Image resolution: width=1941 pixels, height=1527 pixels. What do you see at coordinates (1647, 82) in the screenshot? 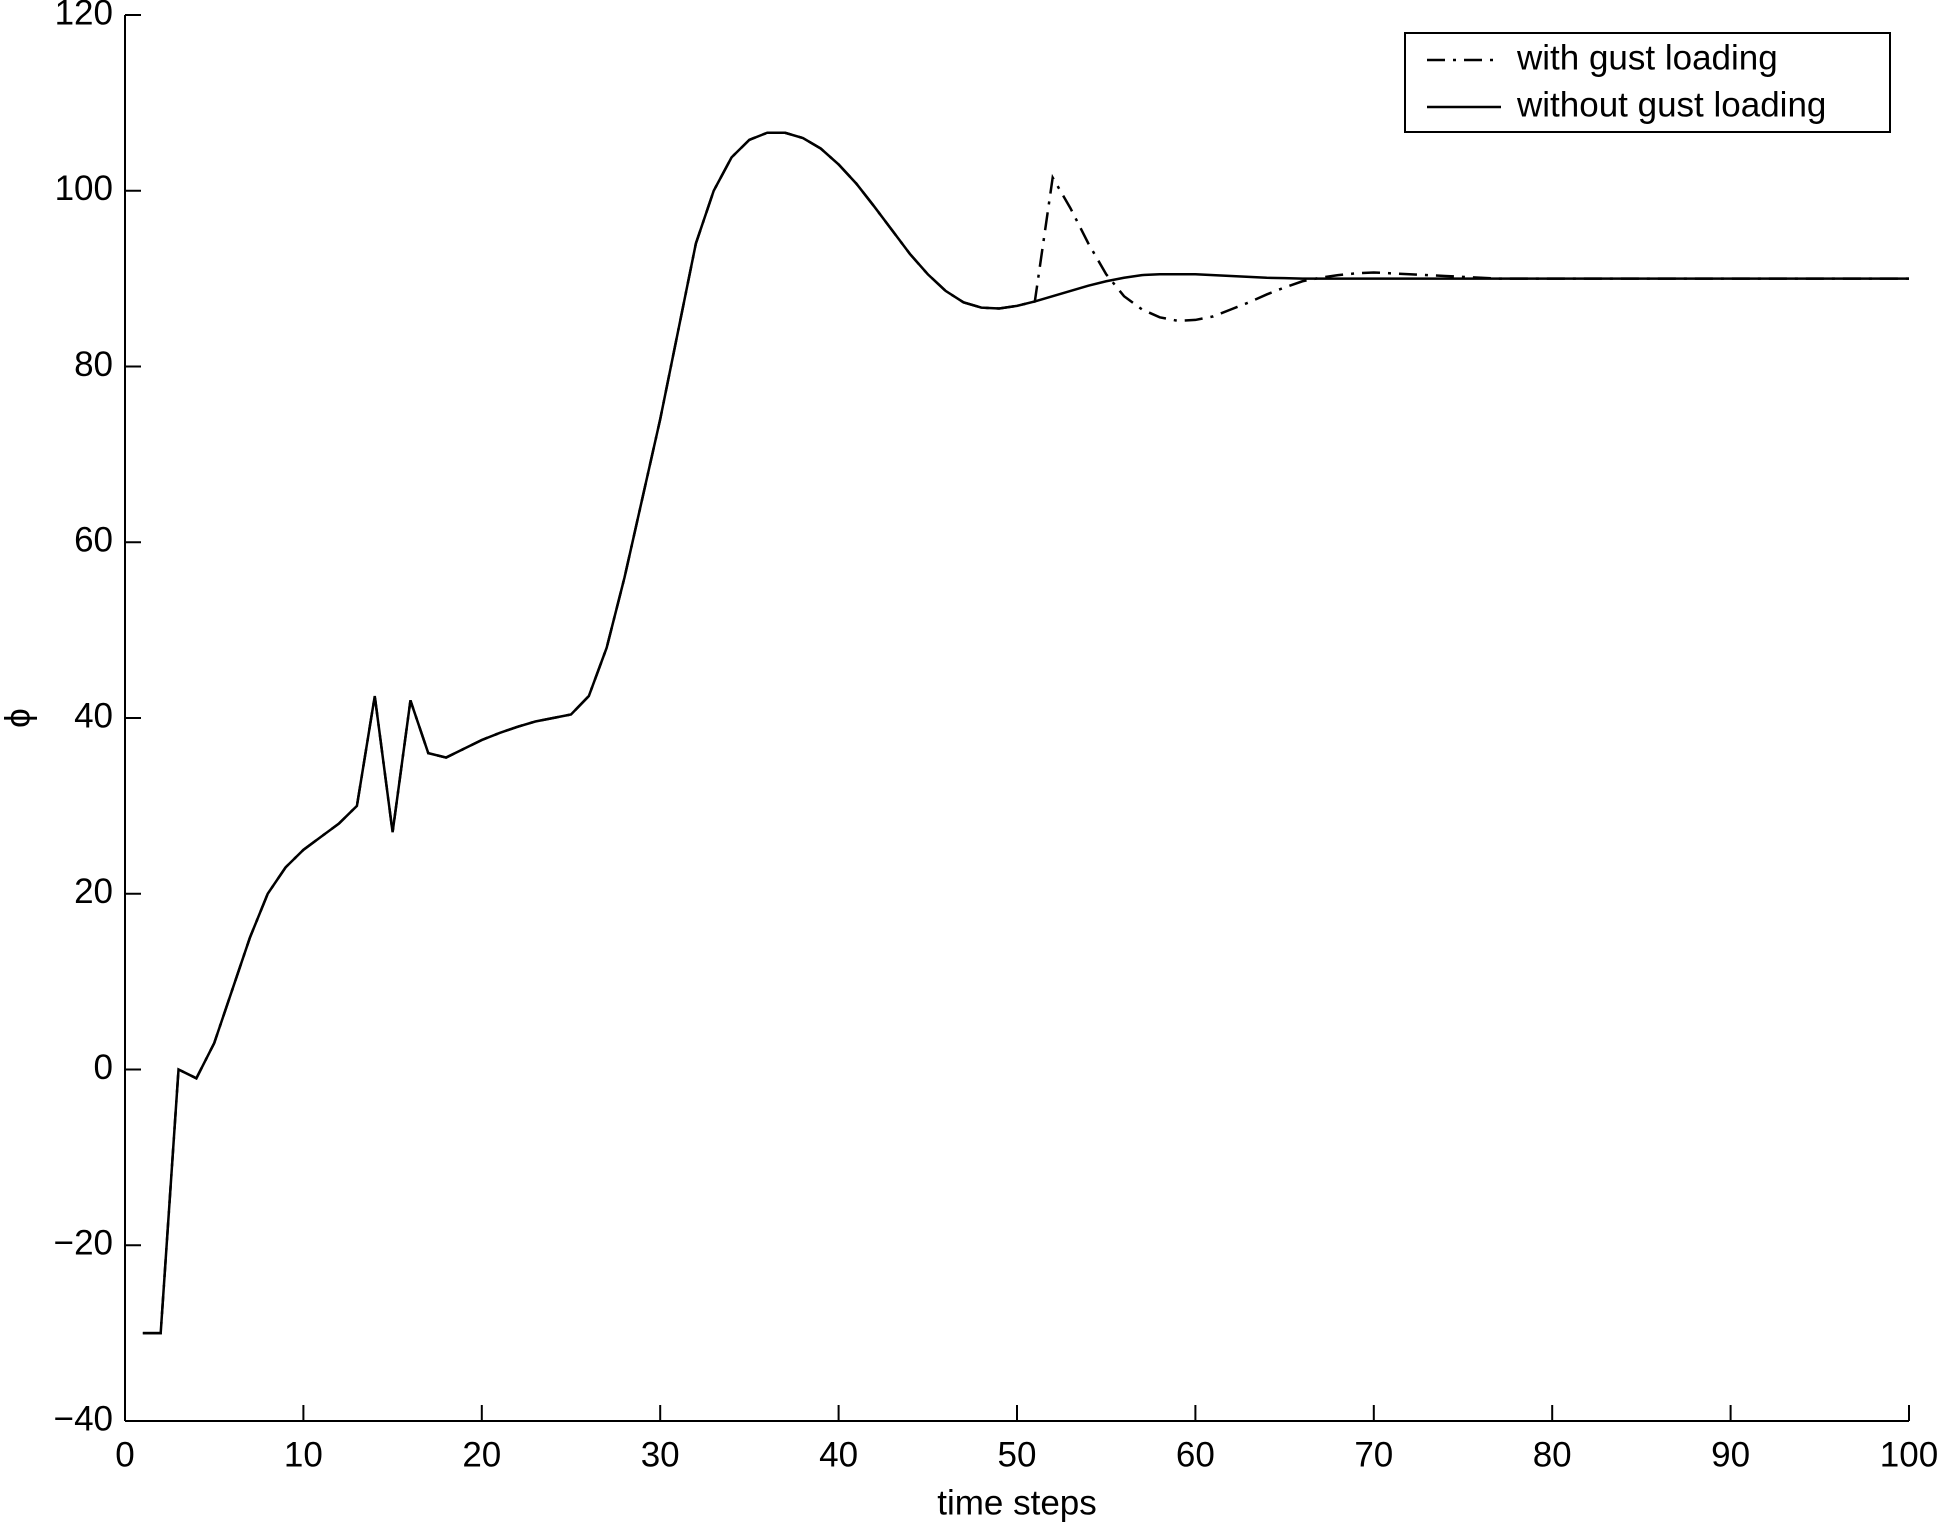
I see `legend-box` at bounding box center [1647, 82].